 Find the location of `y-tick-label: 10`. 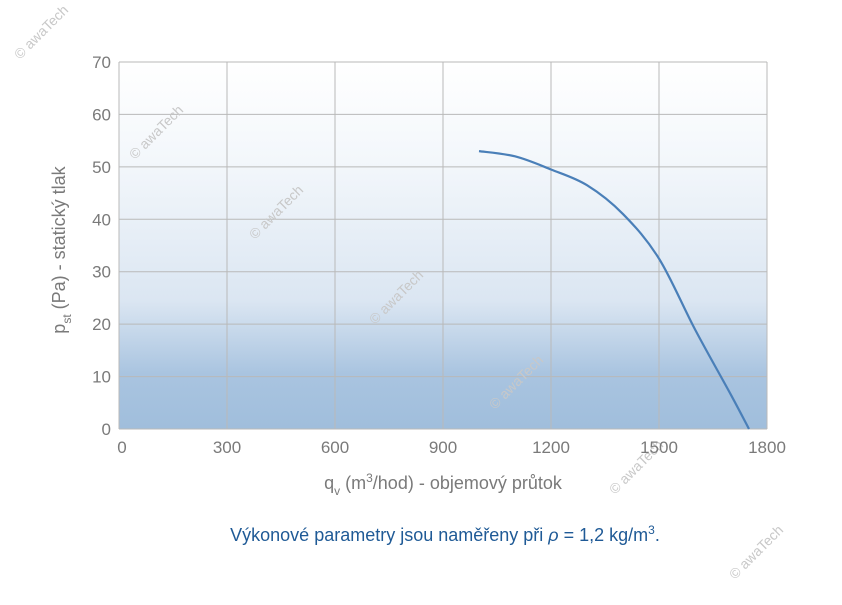

y-tick-label: 10 is located at coordinates (101, 377).